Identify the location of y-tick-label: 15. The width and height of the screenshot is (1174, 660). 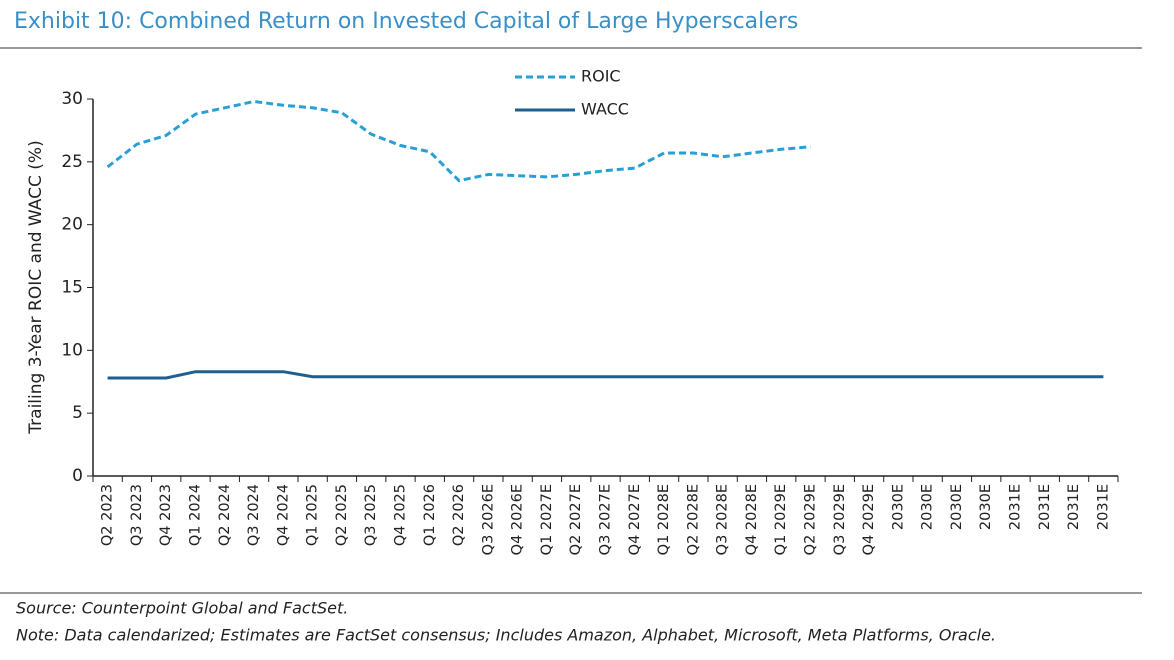
(72, 288).